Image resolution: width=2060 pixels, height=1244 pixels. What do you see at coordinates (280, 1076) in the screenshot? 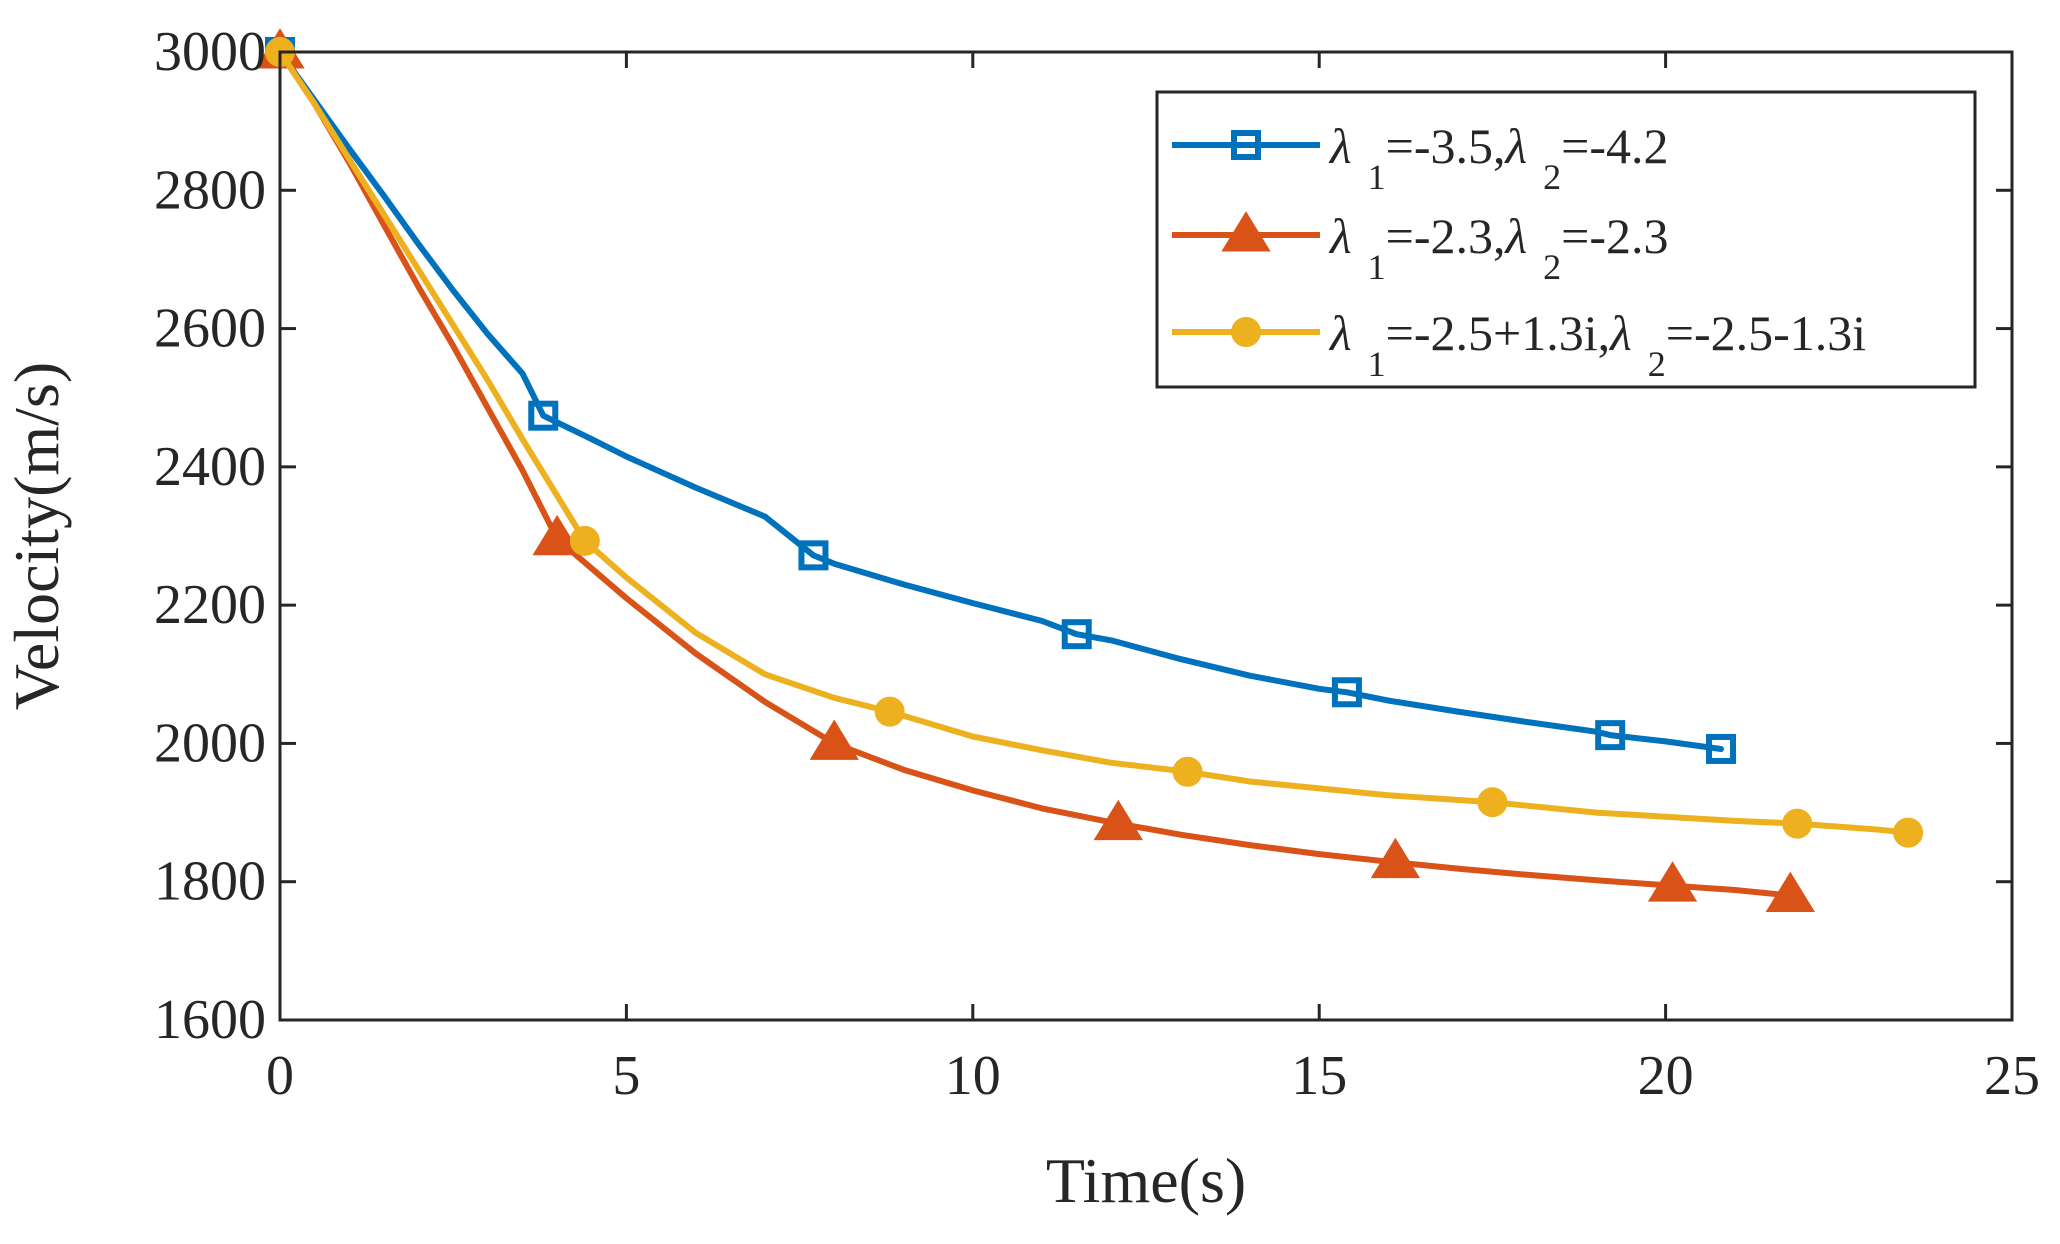
I see `x-tick-label: 0` at bounding box center [280, 1076].